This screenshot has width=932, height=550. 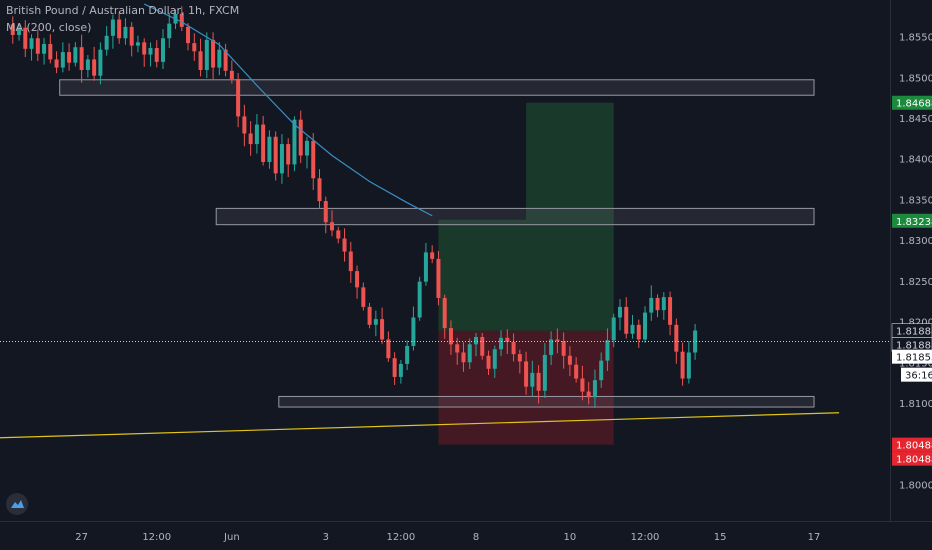 What do you see at coordinates (570, 161) in the screenshot?
I see `profit-zone-upper` at bounding box center [570, 161].